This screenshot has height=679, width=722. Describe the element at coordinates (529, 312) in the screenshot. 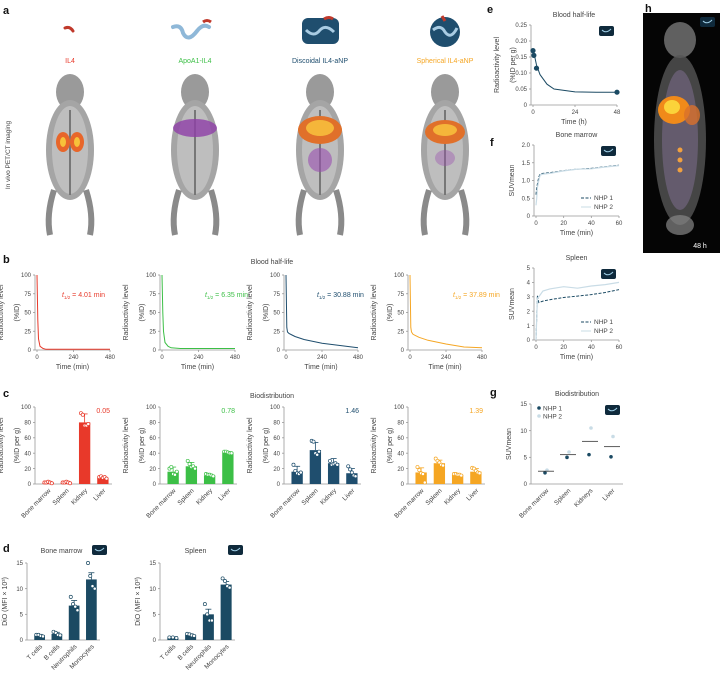

I see `y-tick-label: 2` at that location.